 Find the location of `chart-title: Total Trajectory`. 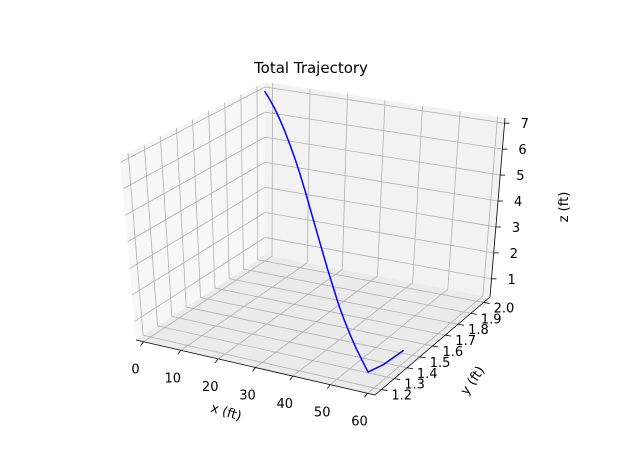

chart-title: Total Trajectory is located at coordinates (310, 68).